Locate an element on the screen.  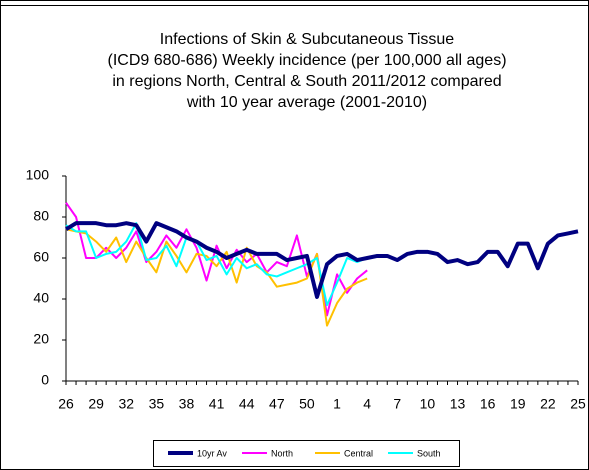
x-tick-label: 13 is located at coordinates (458, 404).